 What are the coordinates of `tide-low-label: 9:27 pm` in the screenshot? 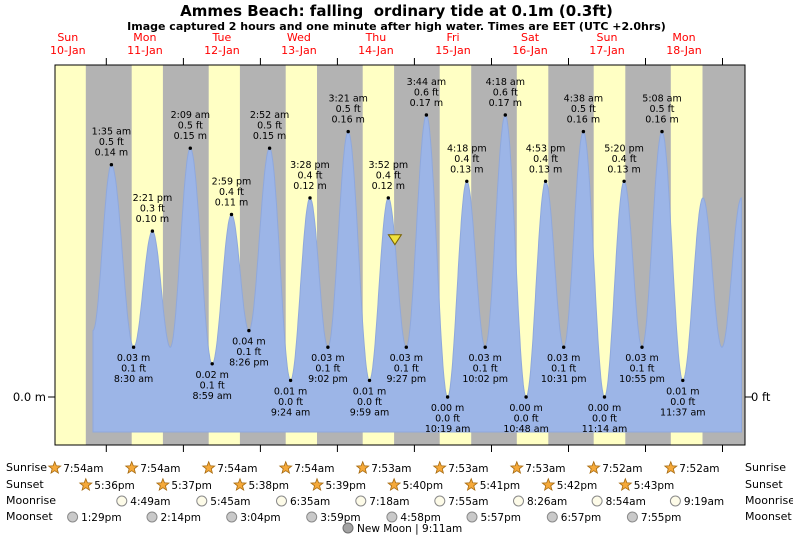 It's located at (406, 379).